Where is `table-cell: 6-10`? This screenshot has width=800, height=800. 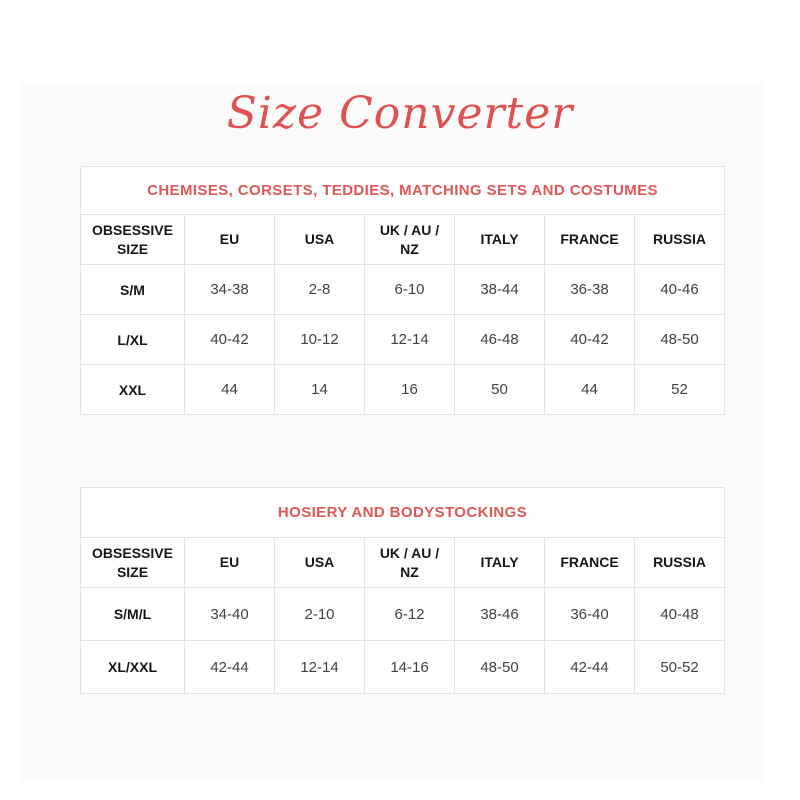
table-cell: 6-10 is located at coordinates (409, 289).